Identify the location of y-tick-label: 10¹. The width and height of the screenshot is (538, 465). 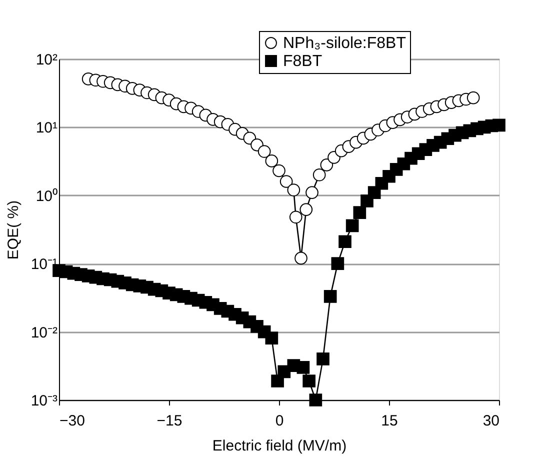
(47, 128).